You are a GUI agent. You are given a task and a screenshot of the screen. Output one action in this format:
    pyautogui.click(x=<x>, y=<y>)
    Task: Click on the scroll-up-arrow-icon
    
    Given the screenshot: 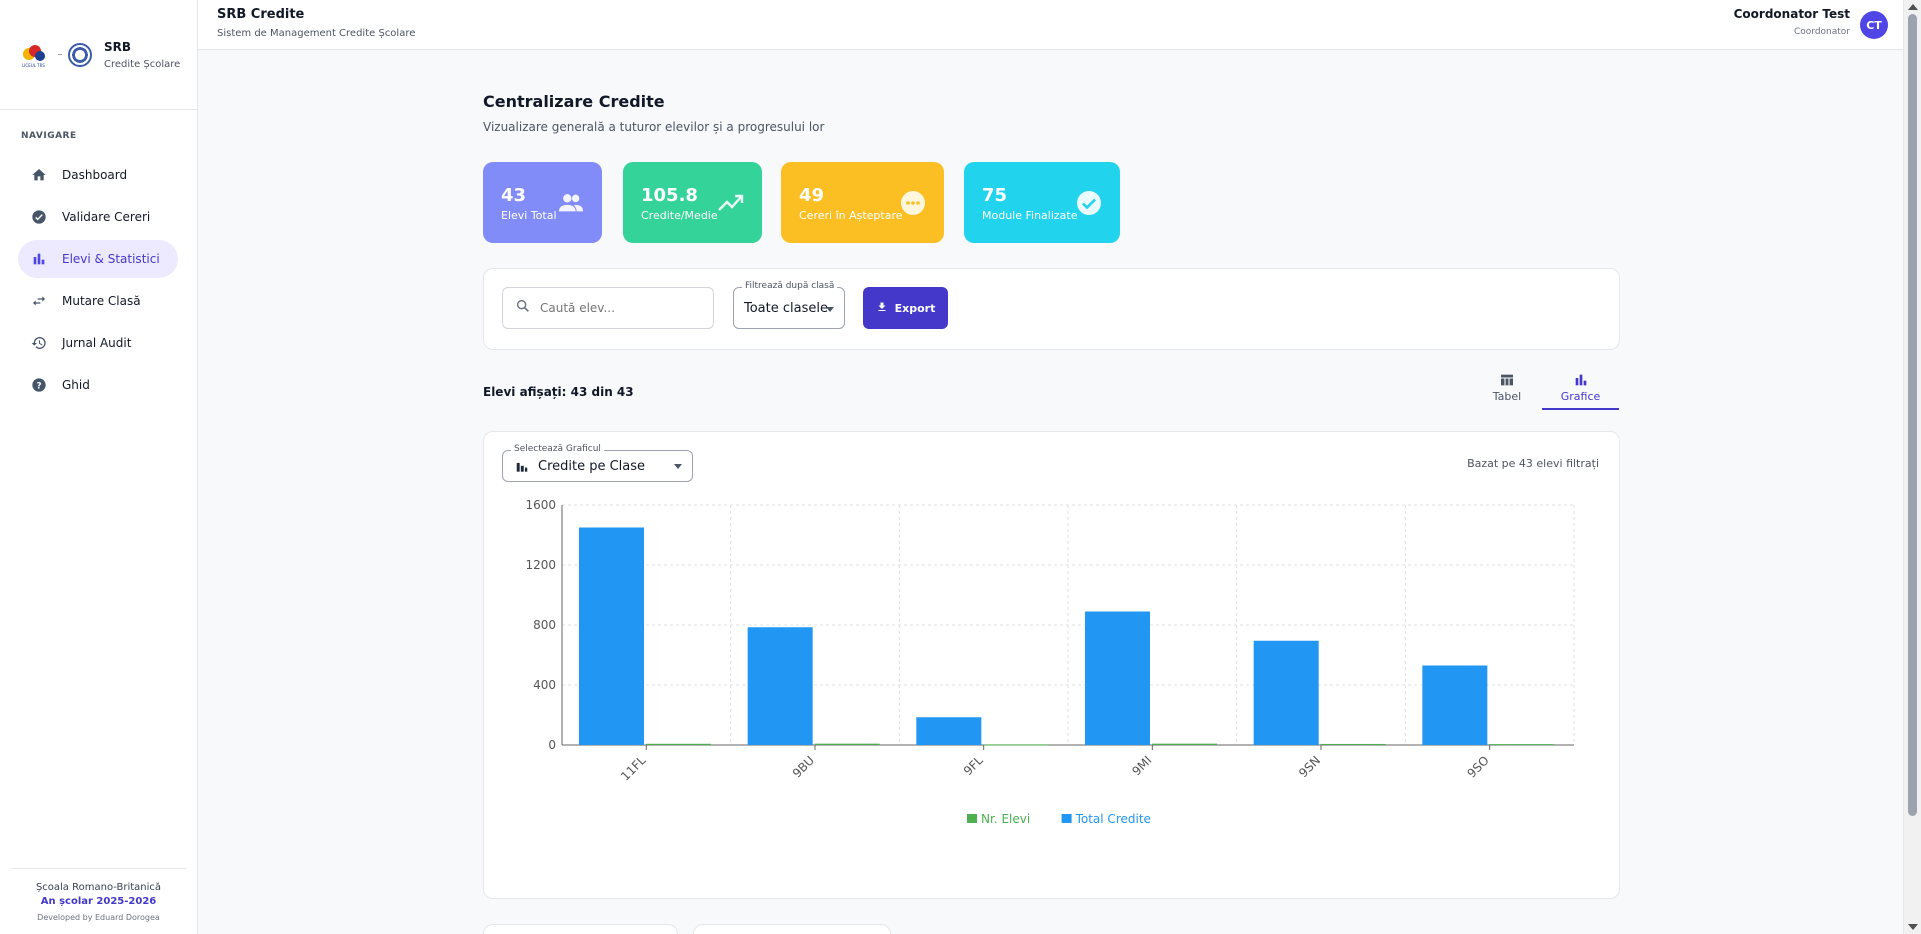 What is the action you would take?
    pyautogui.click(x=1913, y=7)
    